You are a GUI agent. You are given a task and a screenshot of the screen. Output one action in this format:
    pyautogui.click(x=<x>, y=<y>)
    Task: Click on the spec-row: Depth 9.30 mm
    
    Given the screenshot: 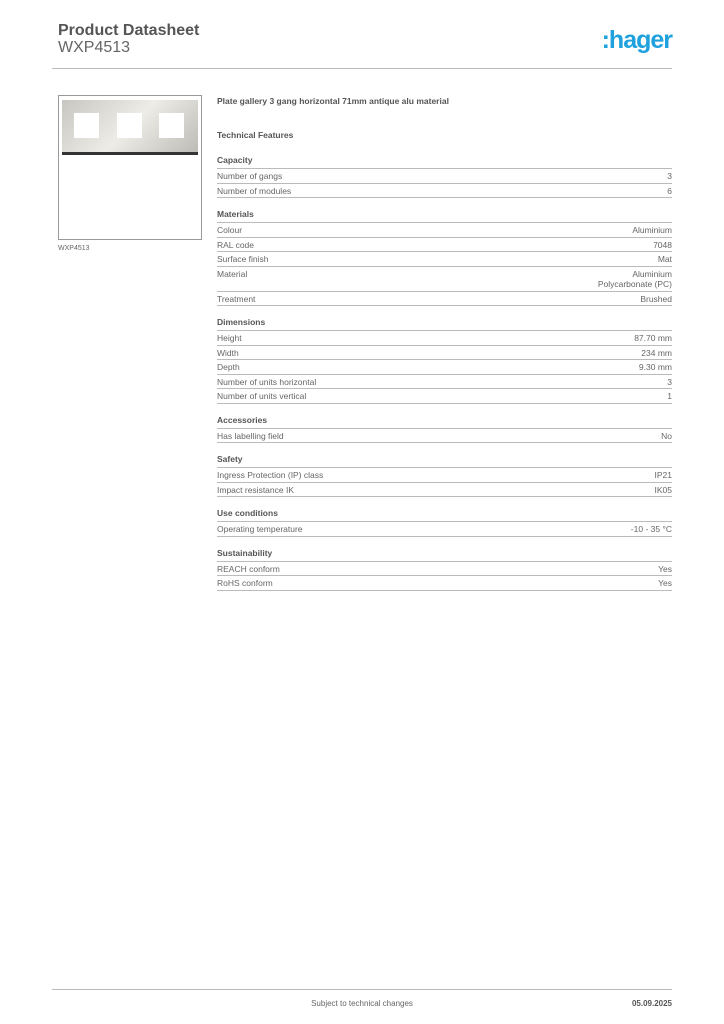 What is the action you would take?
    pyautogui.click(x=444, y=367)
    